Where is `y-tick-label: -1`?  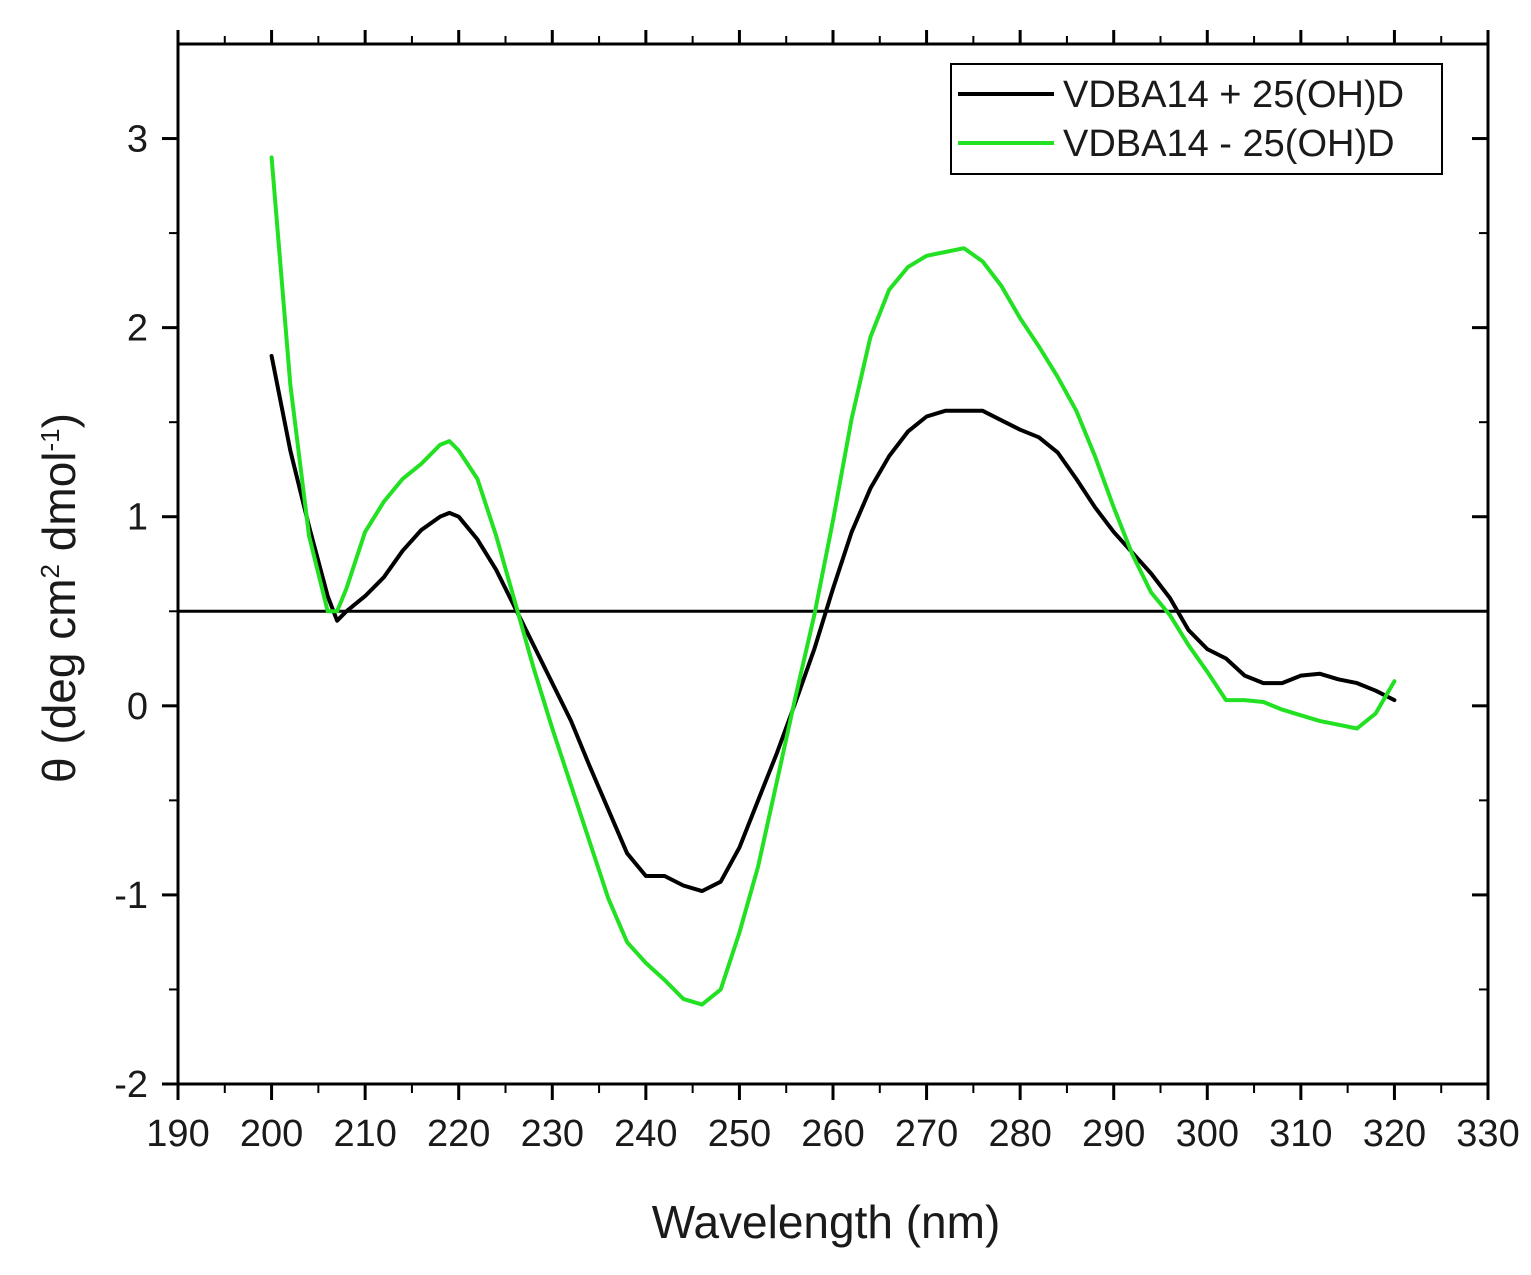
y-tick-label: -1 is located at coordinates (131, 896).